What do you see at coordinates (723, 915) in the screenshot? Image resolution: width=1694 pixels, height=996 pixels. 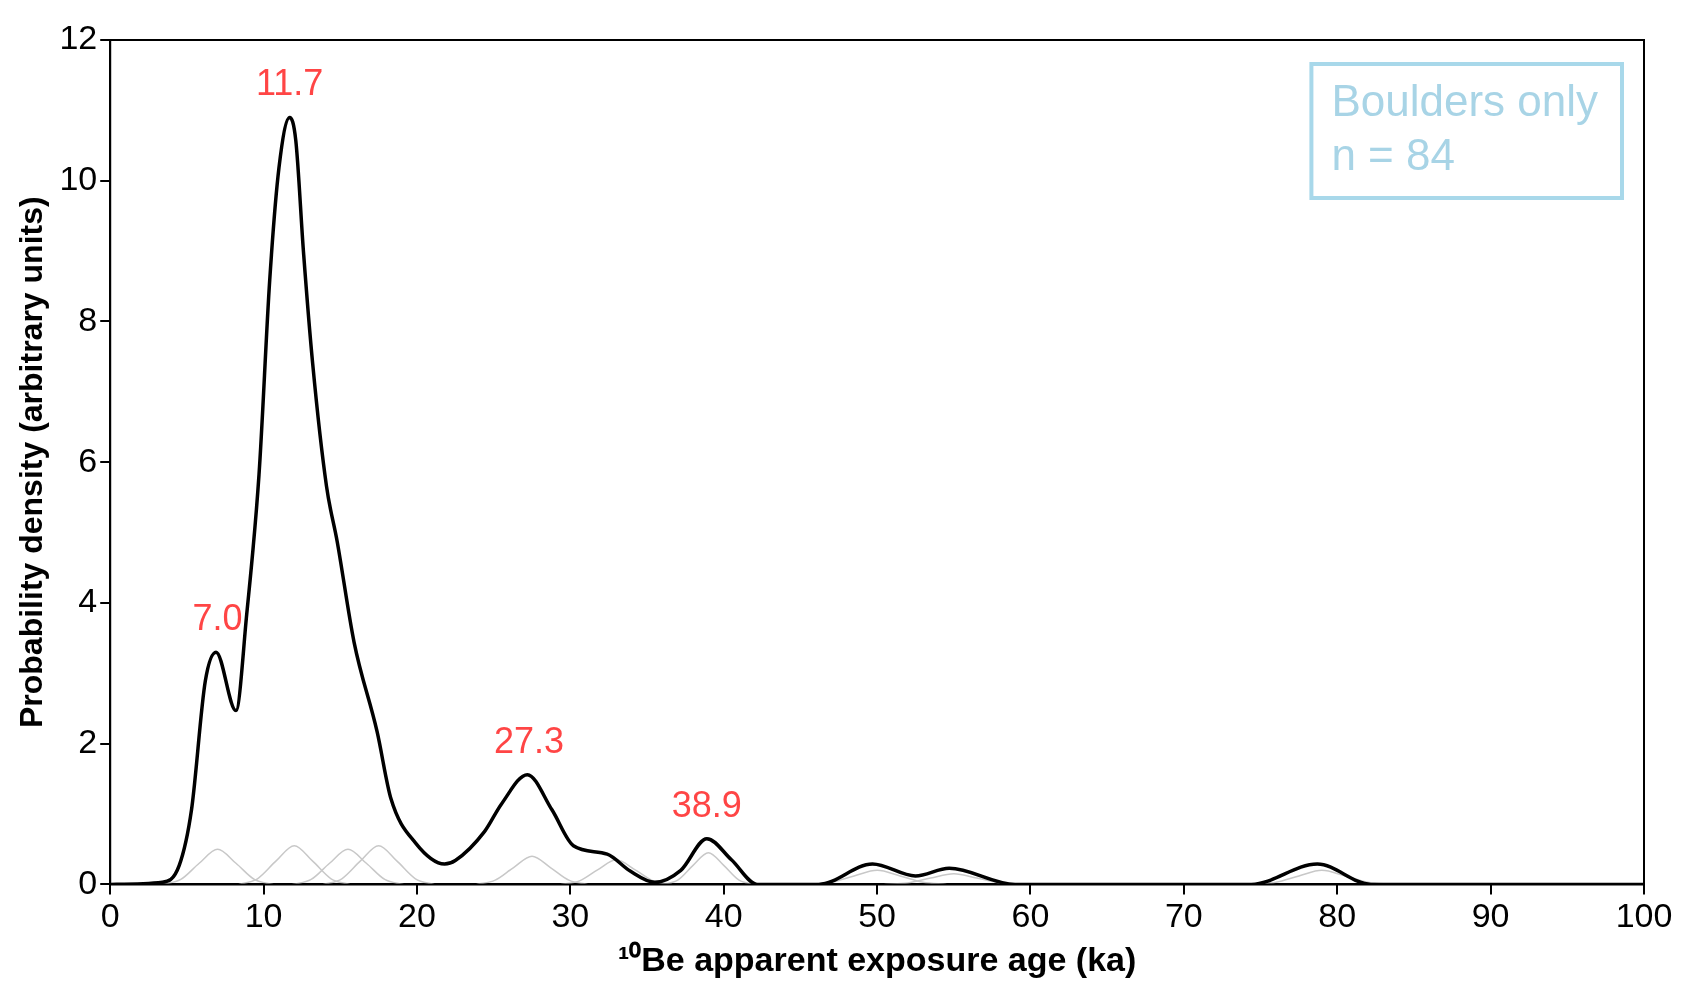 I see `x-tick-label: 40` at bounding box center [723, 915].